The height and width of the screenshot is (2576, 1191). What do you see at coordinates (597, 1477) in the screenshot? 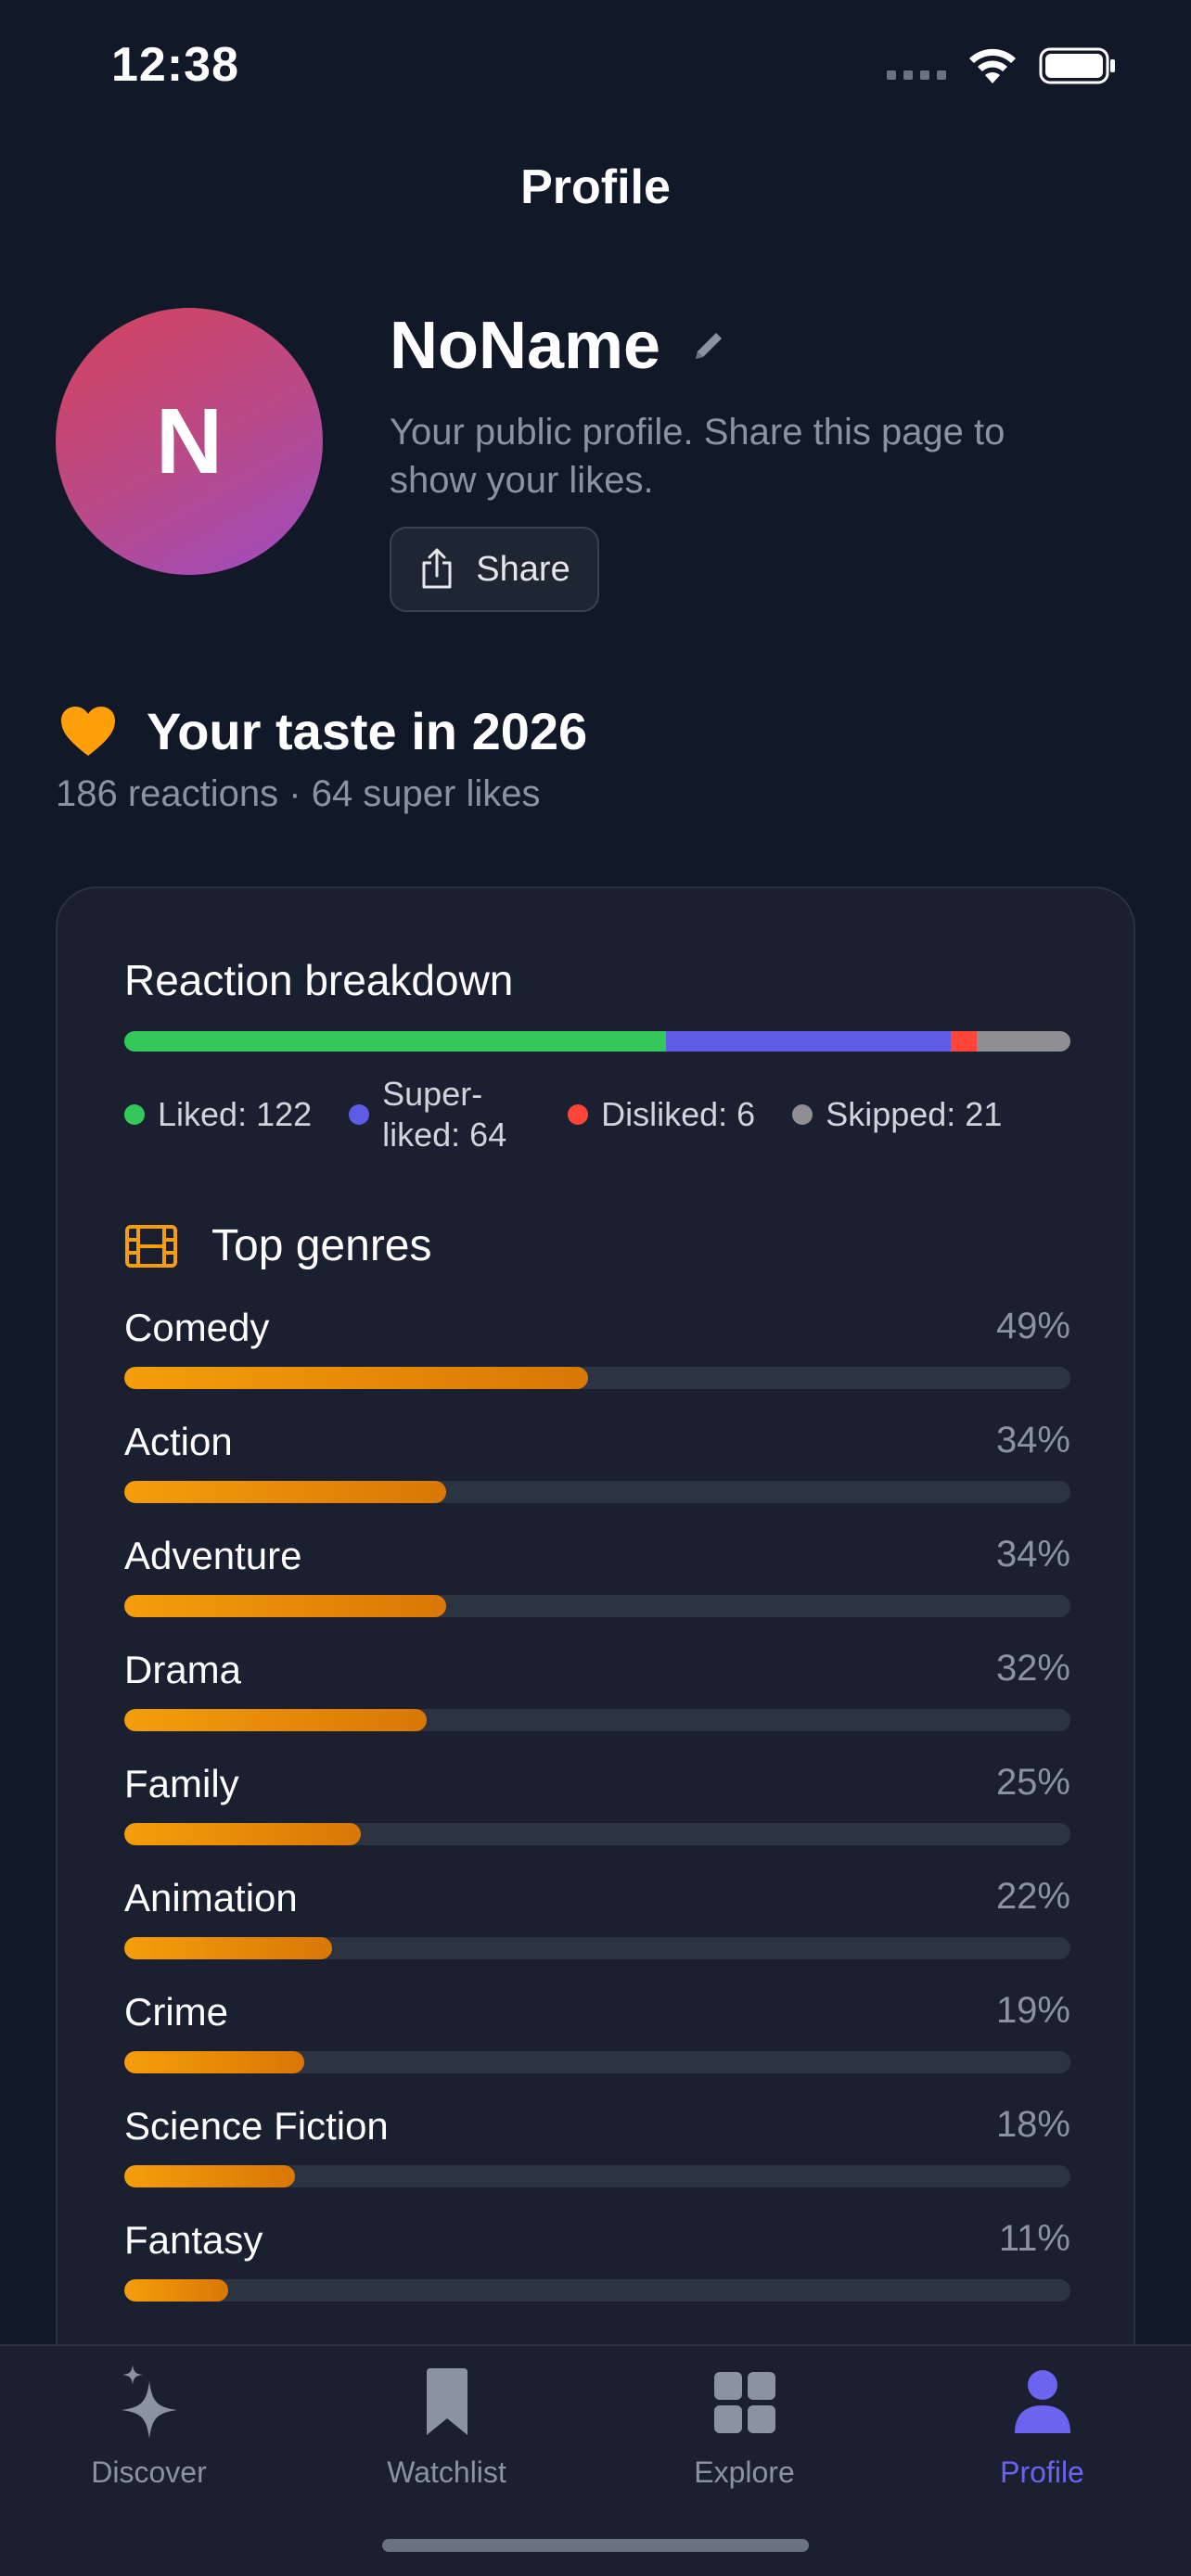
I see `genre-row: Action 34%` at bounding box center [597, 1477].